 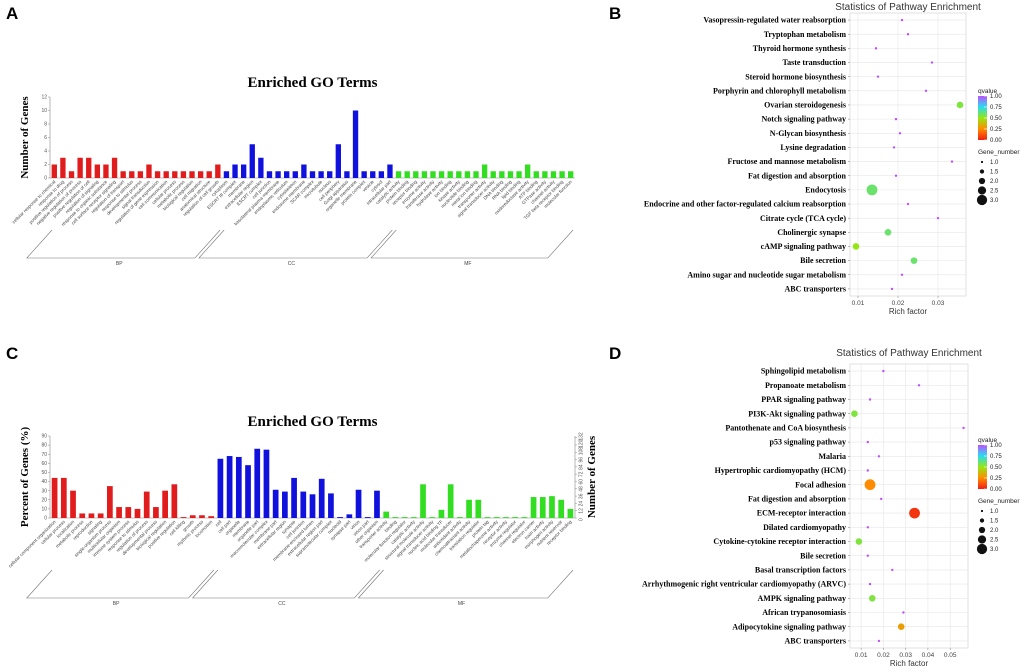 I want to click on y-tick-label: 12, so click(x=44, y=98).